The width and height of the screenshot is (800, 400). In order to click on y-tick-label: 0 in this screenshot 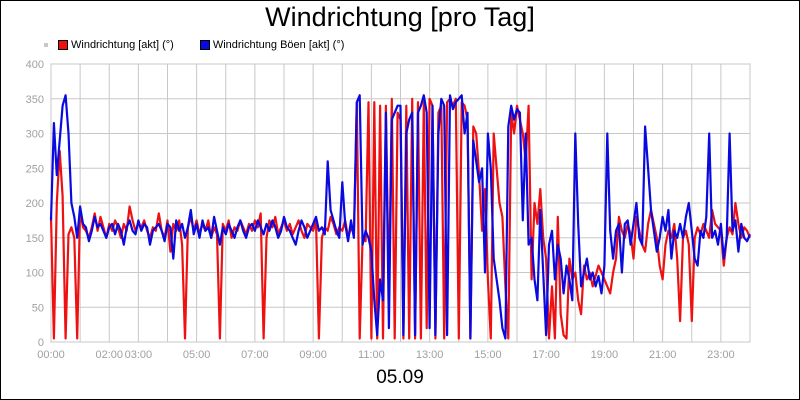, I will do `click(41, 343)`.